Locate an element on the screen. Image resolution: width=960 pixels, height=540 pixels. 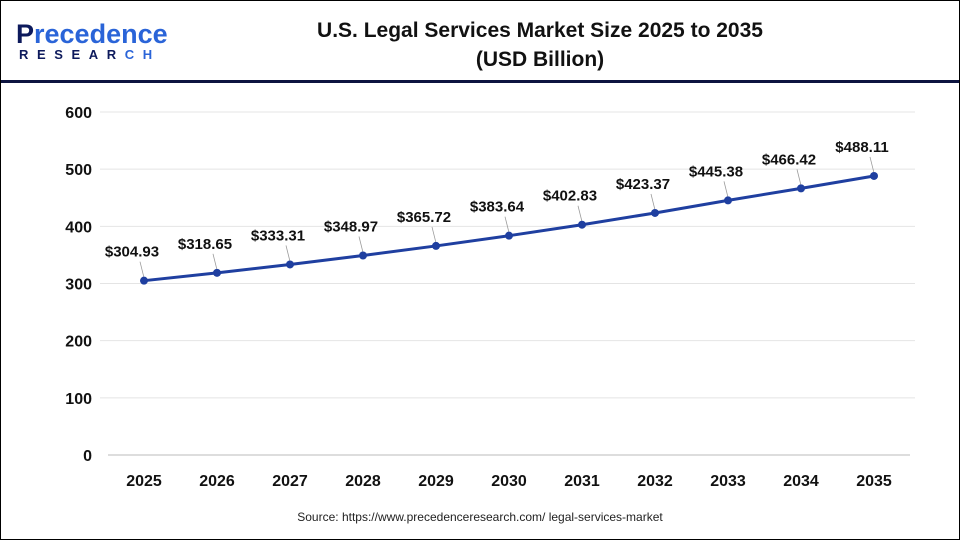
x-tick-label: 2026 is located at coordinates (217, 481).